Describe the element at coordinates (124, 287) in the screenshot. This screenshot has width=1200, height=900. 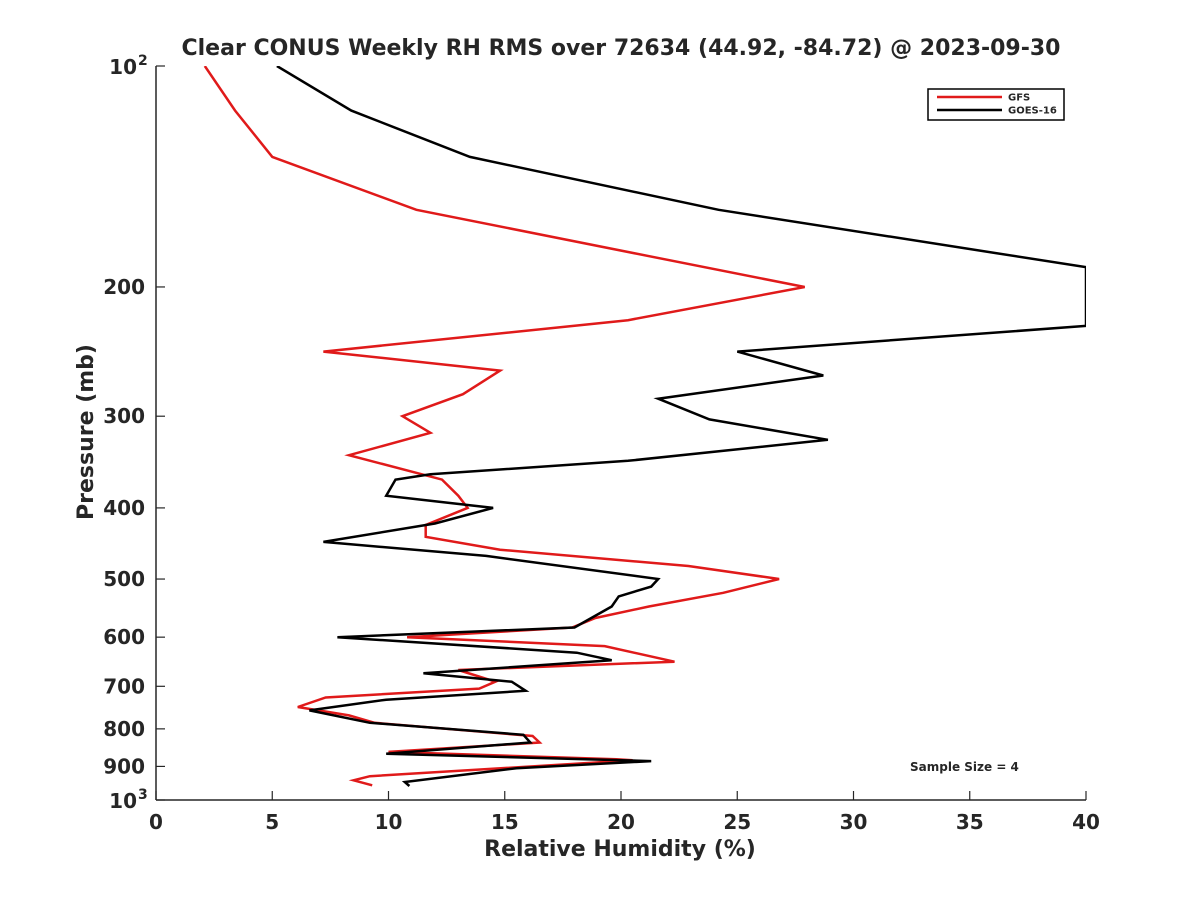
I see `y-tick-label: 200` at that location.